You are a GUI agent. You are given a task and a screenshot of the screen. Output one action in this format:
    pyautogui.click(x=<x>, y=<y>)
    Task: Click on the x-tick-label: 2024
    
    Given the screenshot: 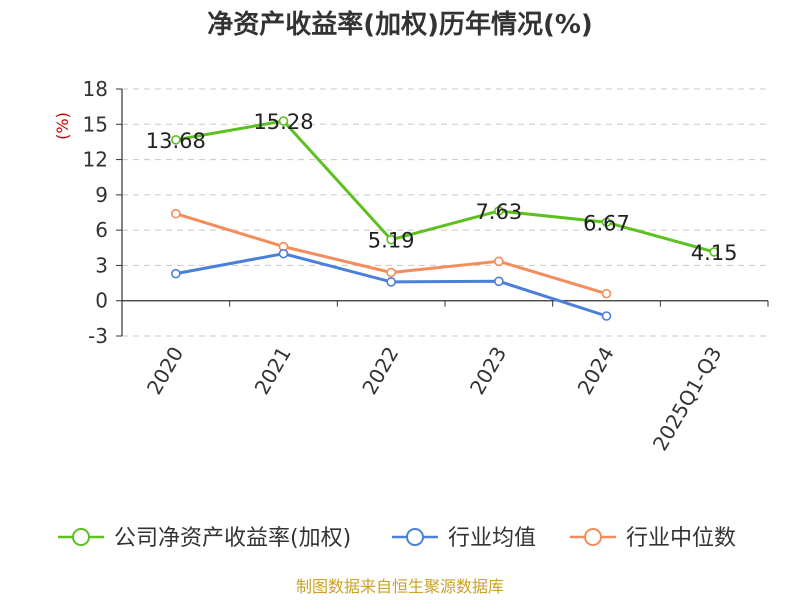 What is the action you would take?
    pyautogui.click(x=596, y=371)
    